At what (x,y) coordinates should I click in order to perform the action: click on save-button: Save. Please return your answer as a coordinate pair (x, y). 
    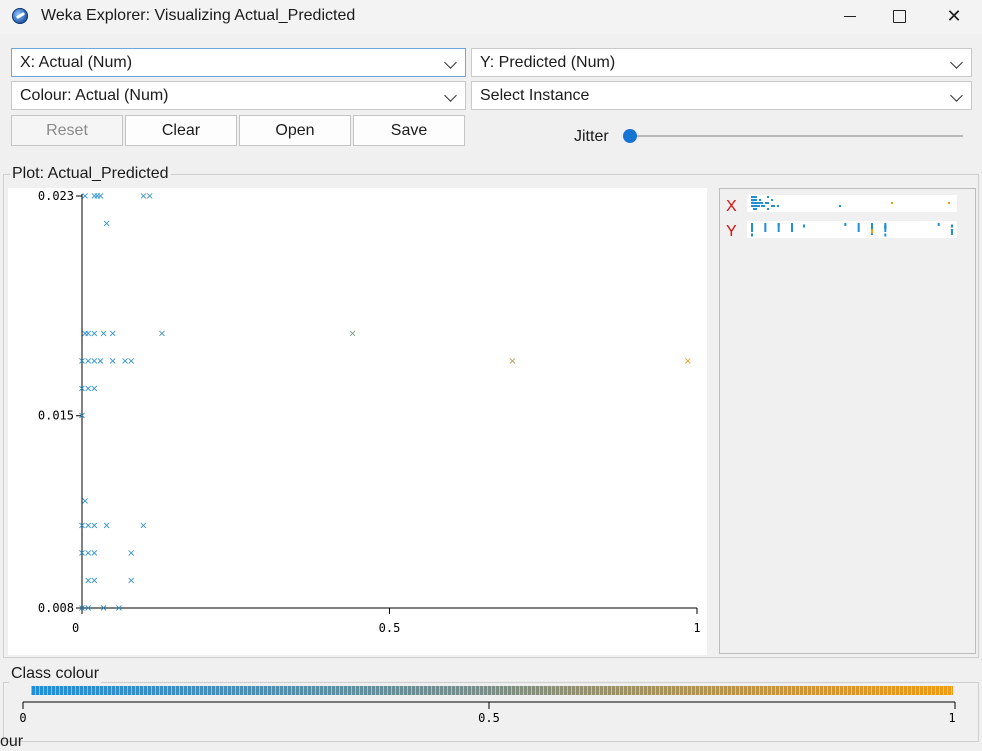
    Looking at the image, I should click on (409, 130).